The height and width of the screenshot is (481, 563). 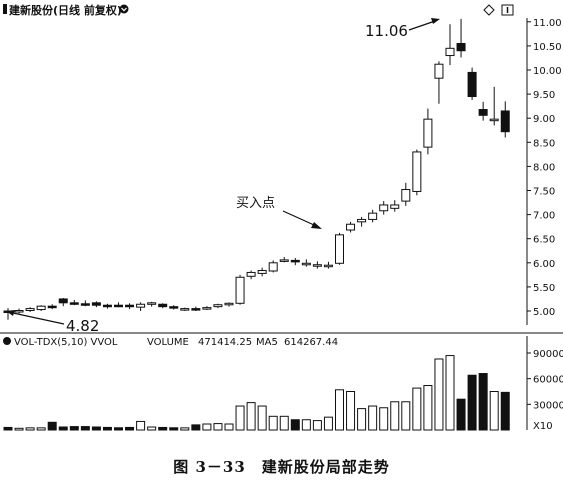 I want to click on buy-arrow-icon, so click(x=316, y=225).